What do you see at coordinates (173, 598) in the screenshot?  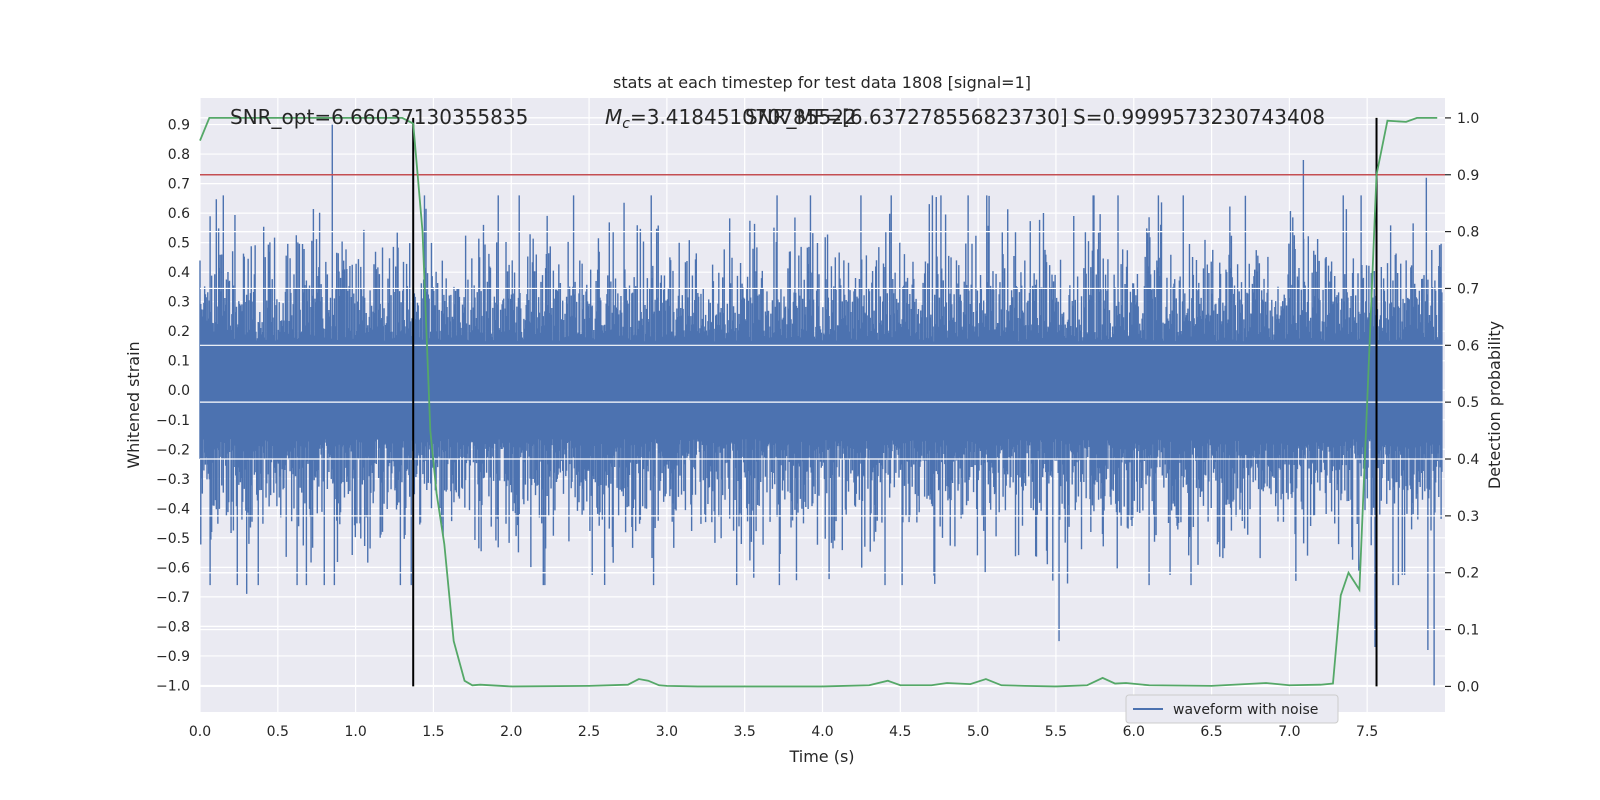 I see `y-tick-label-left: −0.7` at bounding box center [173, 598].